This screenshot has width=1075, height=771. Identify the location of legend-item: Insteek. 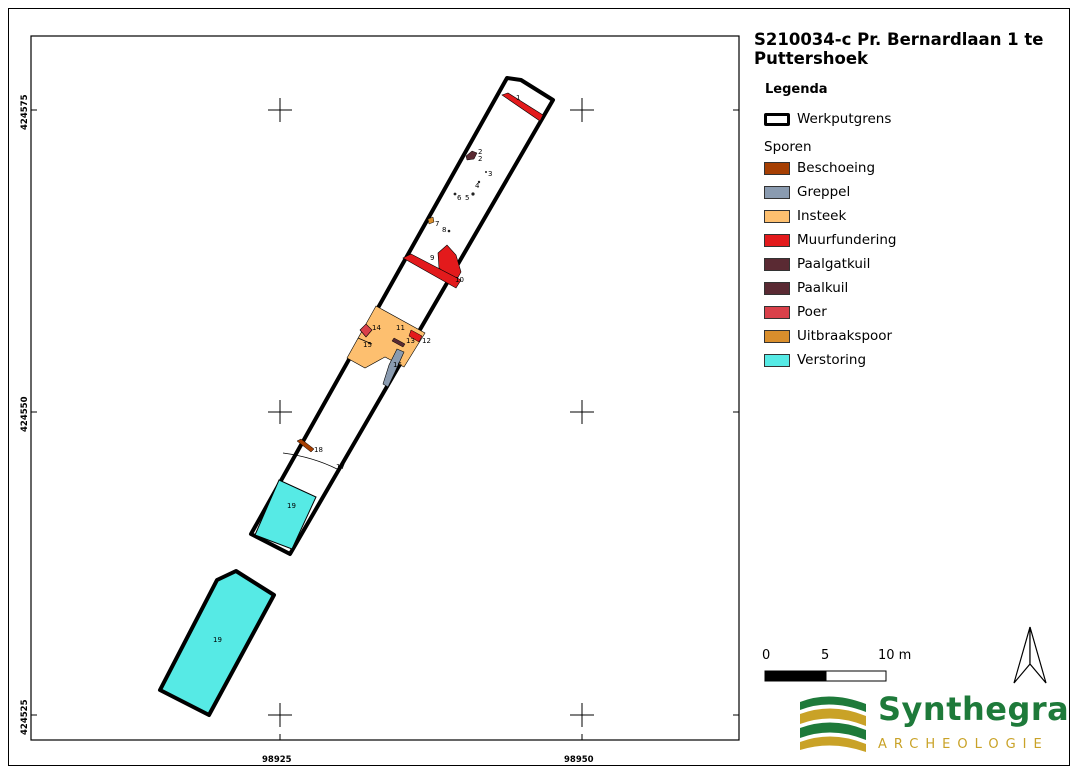
(805, 216).